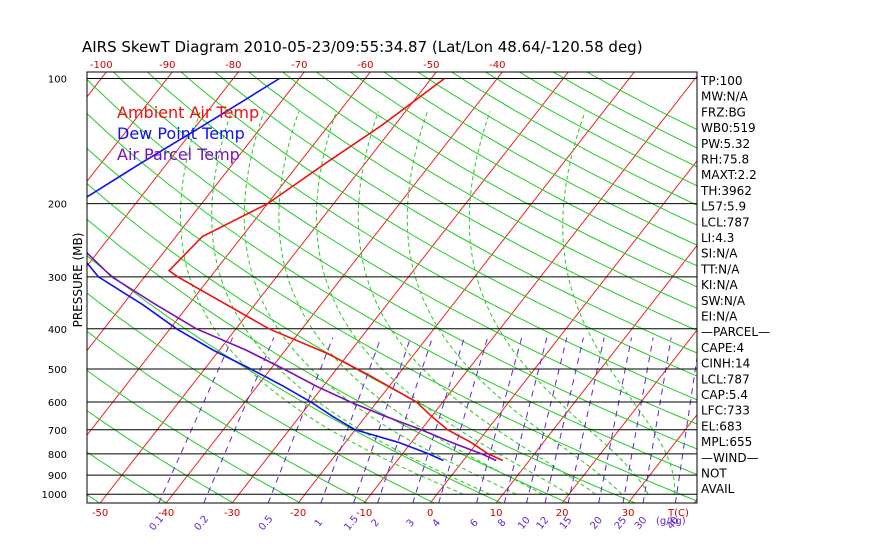  I want to click on index-label: L57:5.9, so click(723, 207).